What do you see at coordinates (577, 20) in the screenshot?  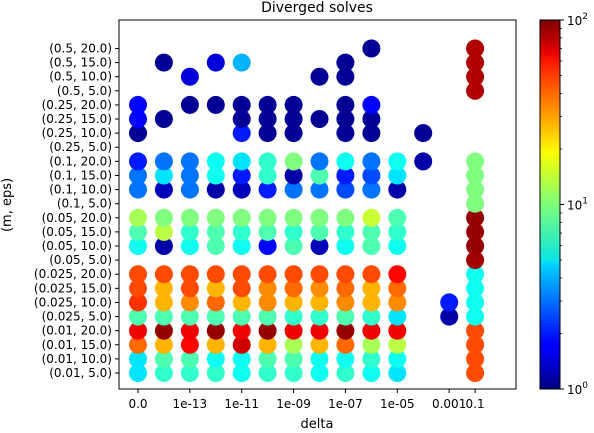 I see `colorbar-tick-label: 102` at bounding box center [577, 20].